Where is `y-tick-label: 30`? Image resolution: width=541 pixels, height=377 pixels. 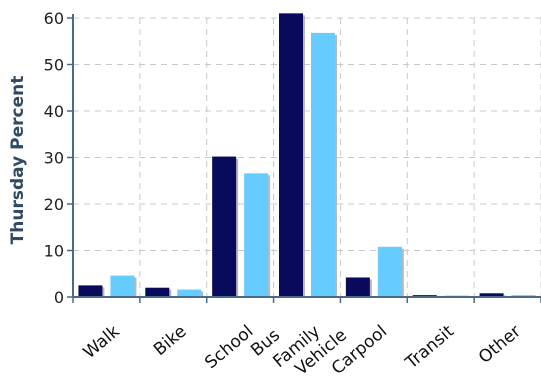 y-tick-label: 30 is located at coordinates (54, 158).